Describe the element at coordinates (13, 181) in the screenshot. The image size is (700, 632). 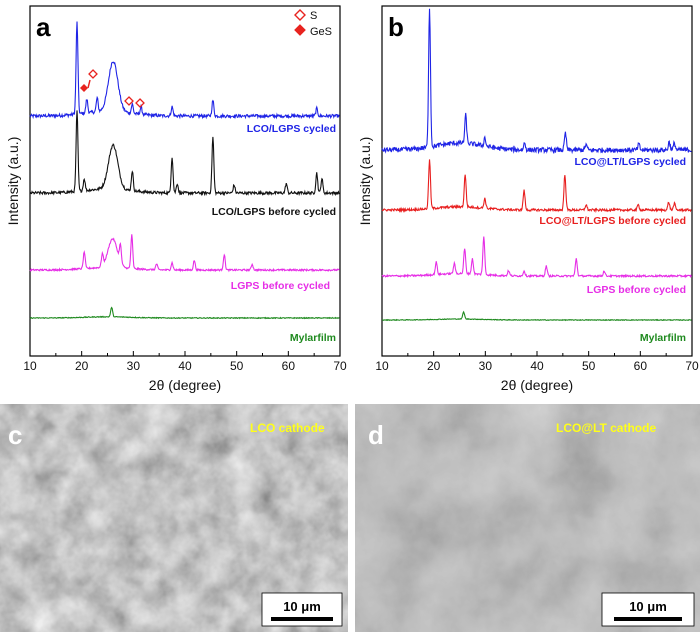
I see `panel-a-y-axis-title: Intensity (a.u.)` at that location.